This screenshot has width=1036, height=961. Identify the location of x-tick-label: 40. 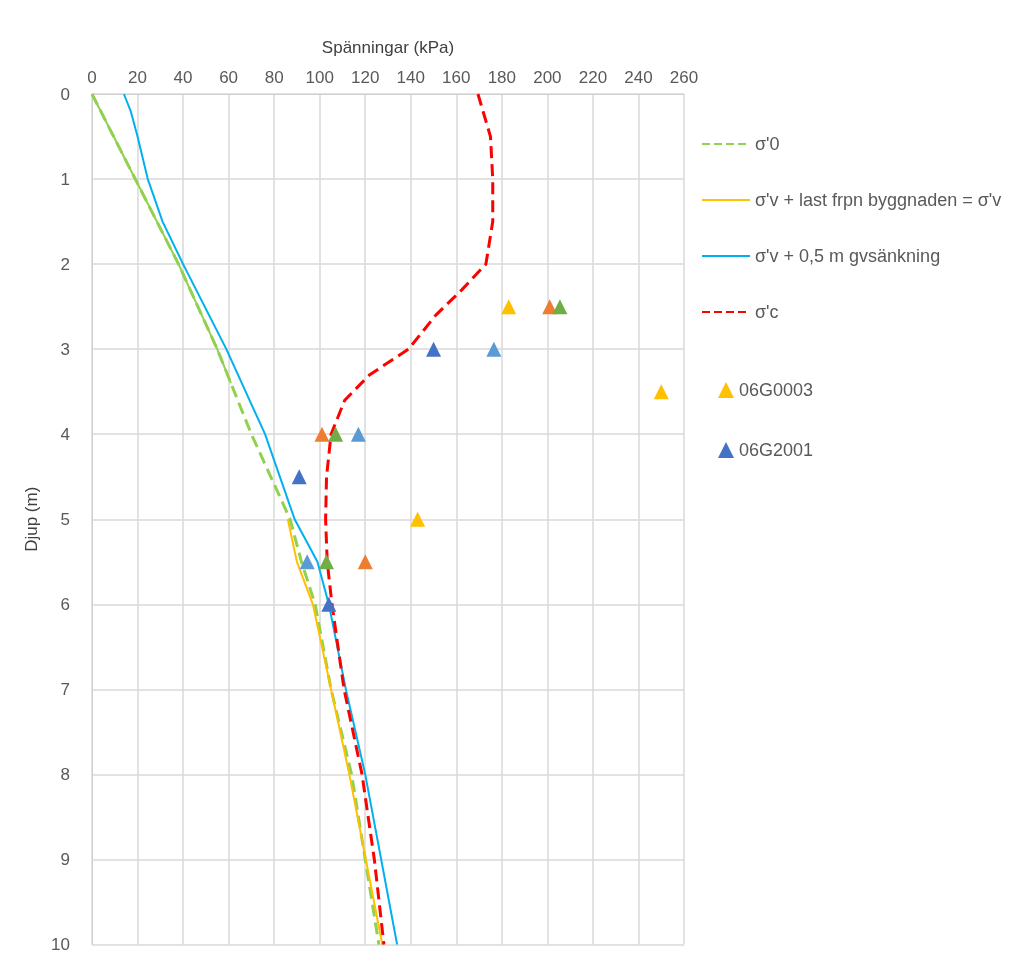
(183, 77).